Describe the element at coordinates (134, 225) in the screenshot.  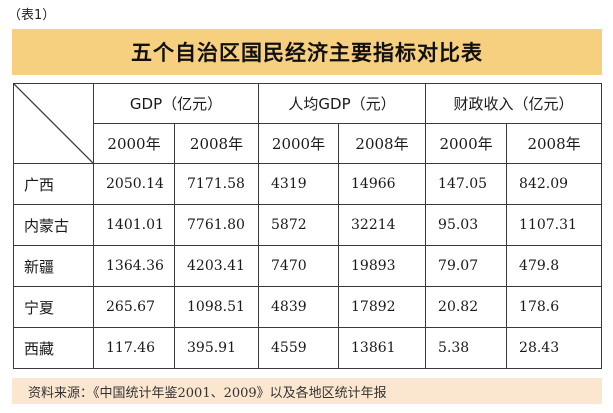
I see `table-cell: 1401.01` at that location.